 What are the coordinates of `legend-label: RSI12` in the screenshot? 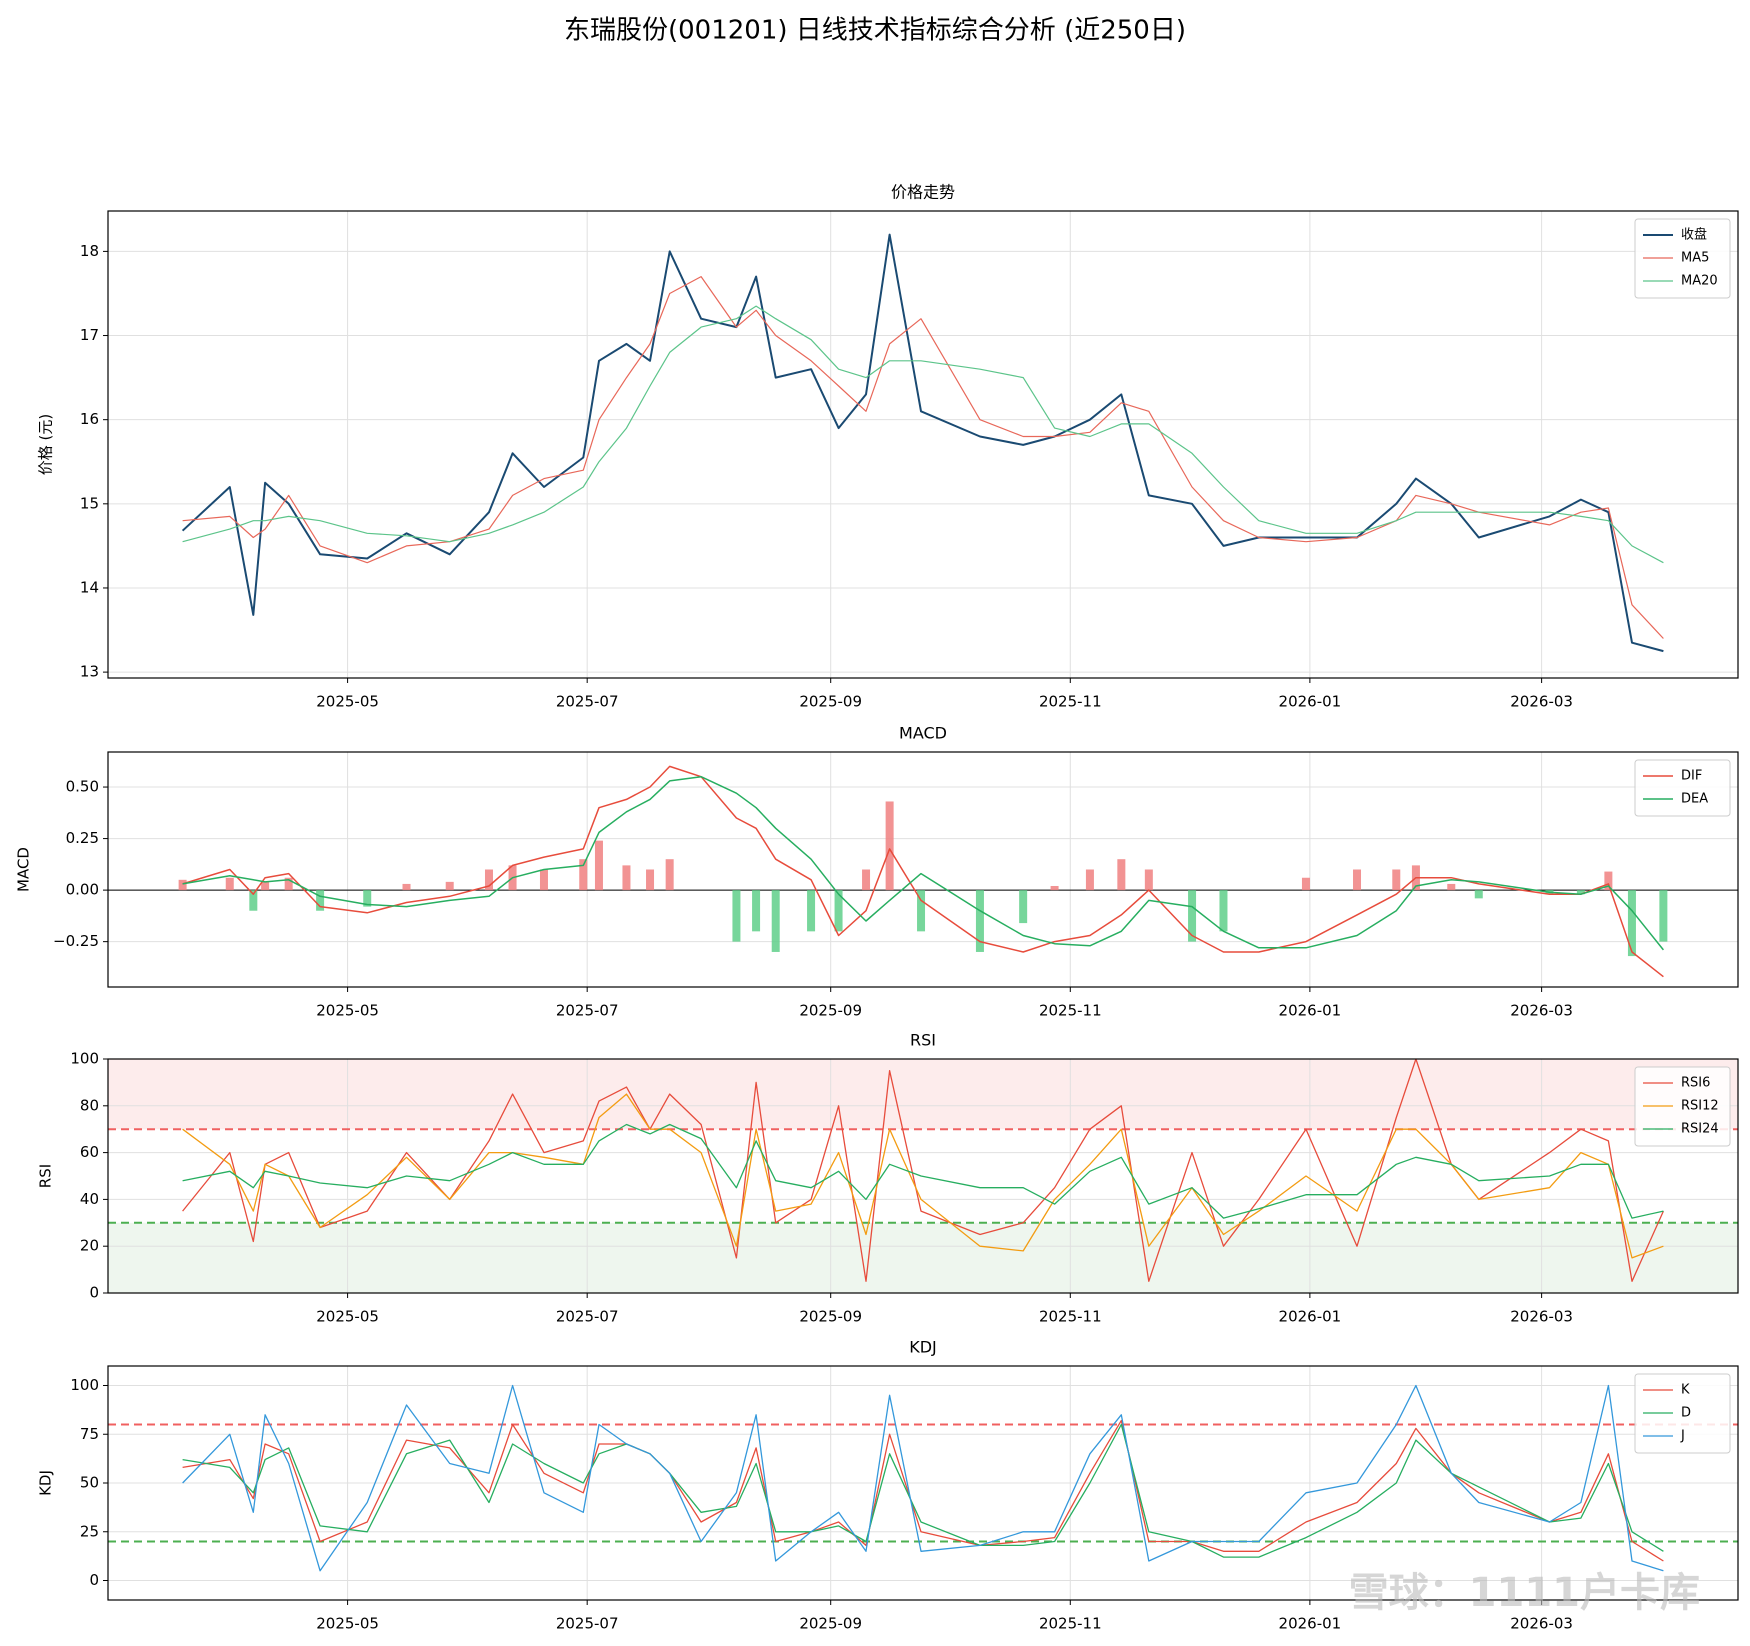 It's located at (1700, 1106).